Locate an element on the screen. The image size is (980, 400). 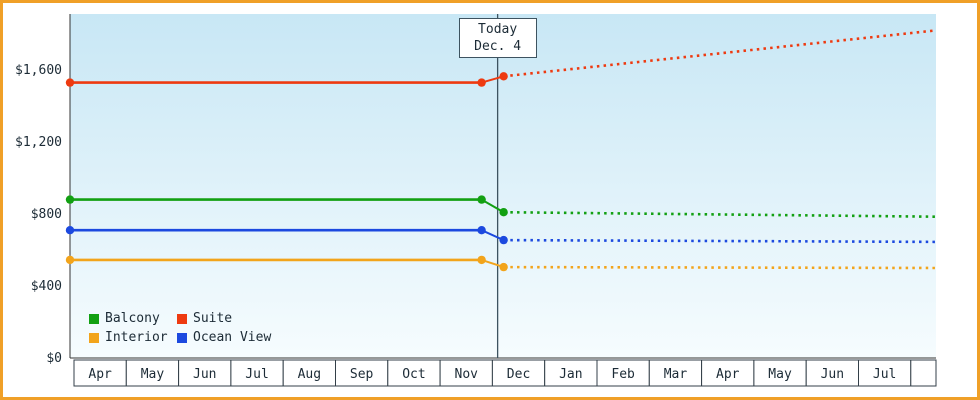
legend-swatch-ocean-view is located at coordinates (182, 337).